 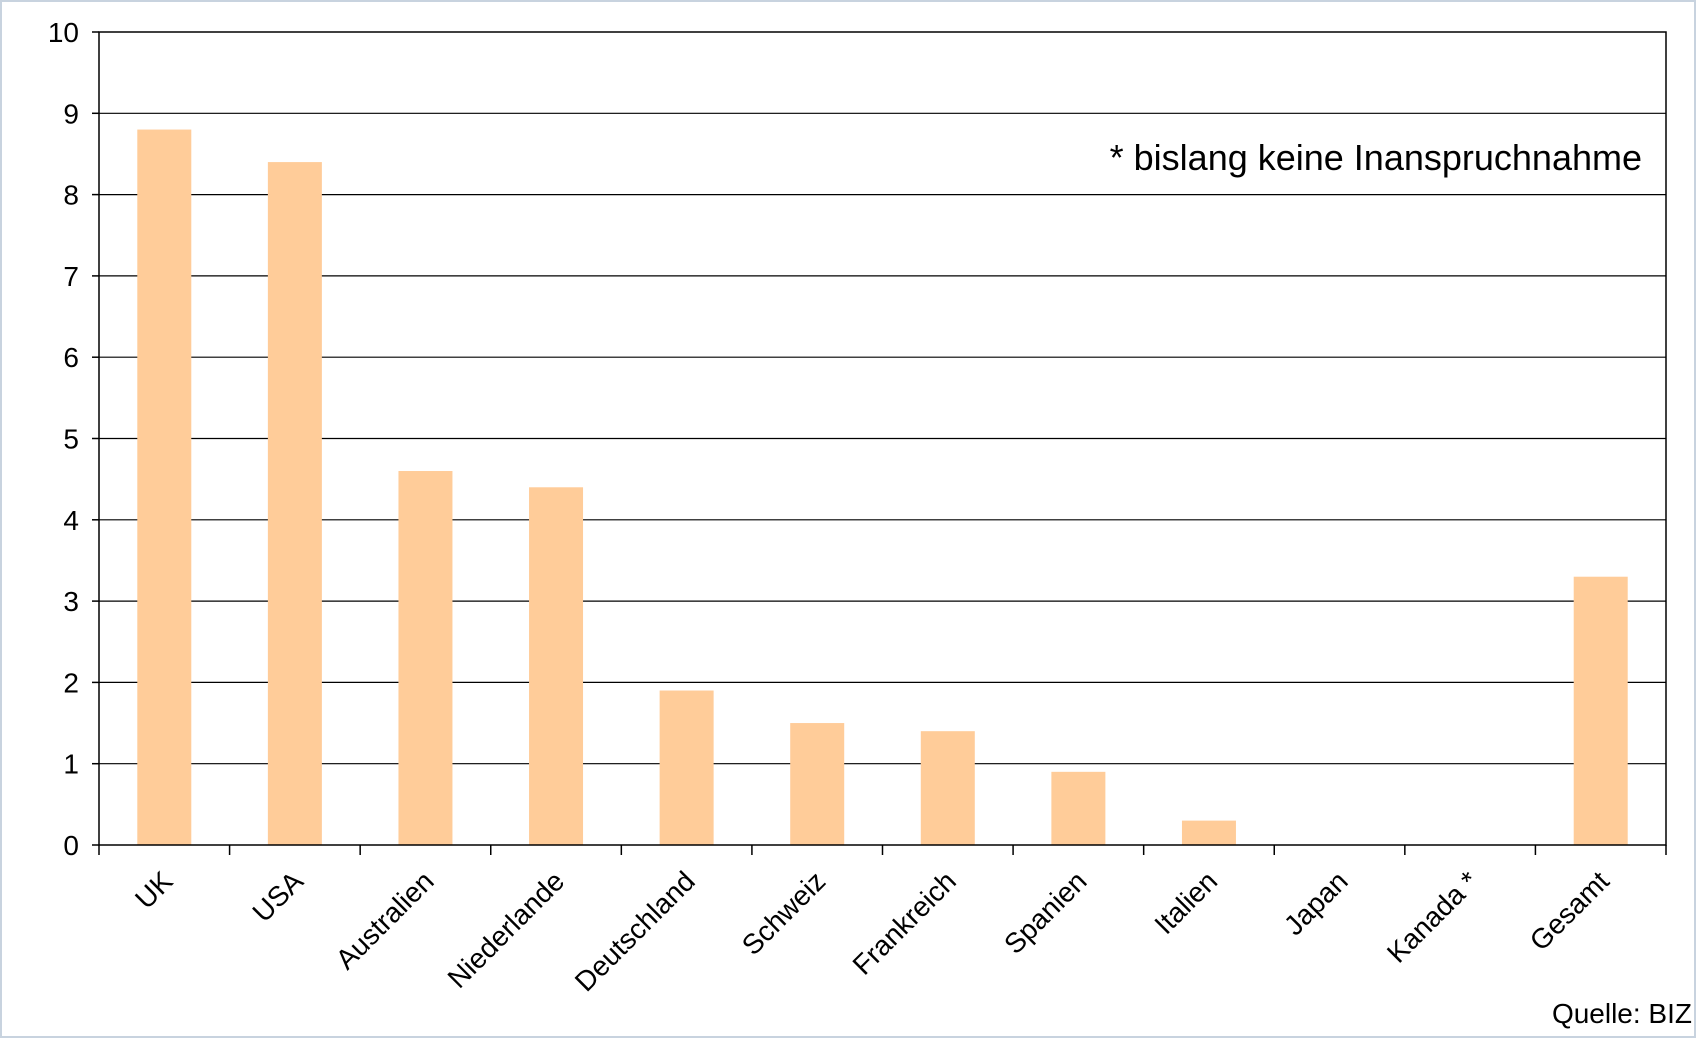 I want to click on source-label: Quelle: BIZ, so click(x=1622, y=1013).